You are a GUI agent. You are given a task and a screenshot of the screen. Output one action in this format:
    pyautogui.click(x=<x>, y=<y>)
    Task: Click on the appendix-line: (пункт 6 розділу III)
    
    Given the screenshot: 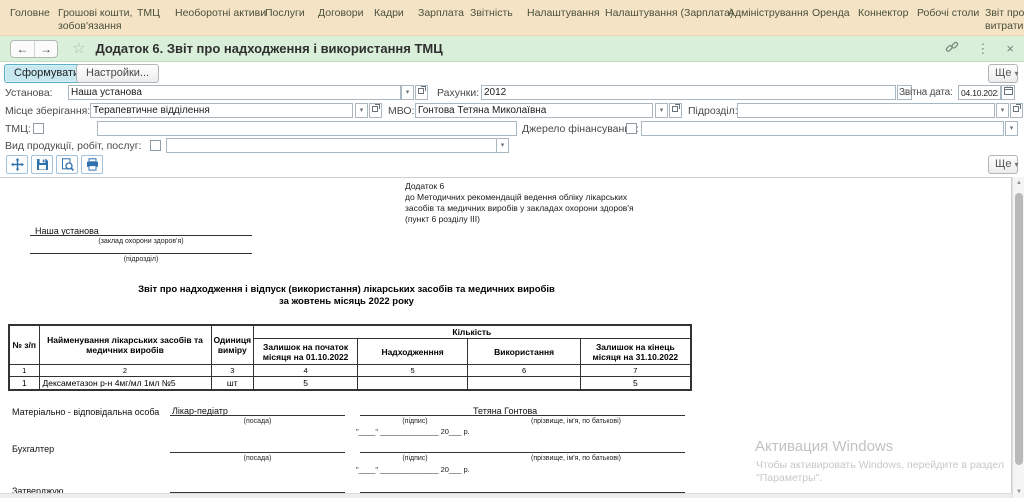 What is the action you would take?
    pyautogui.click(x=442, y=219)
    